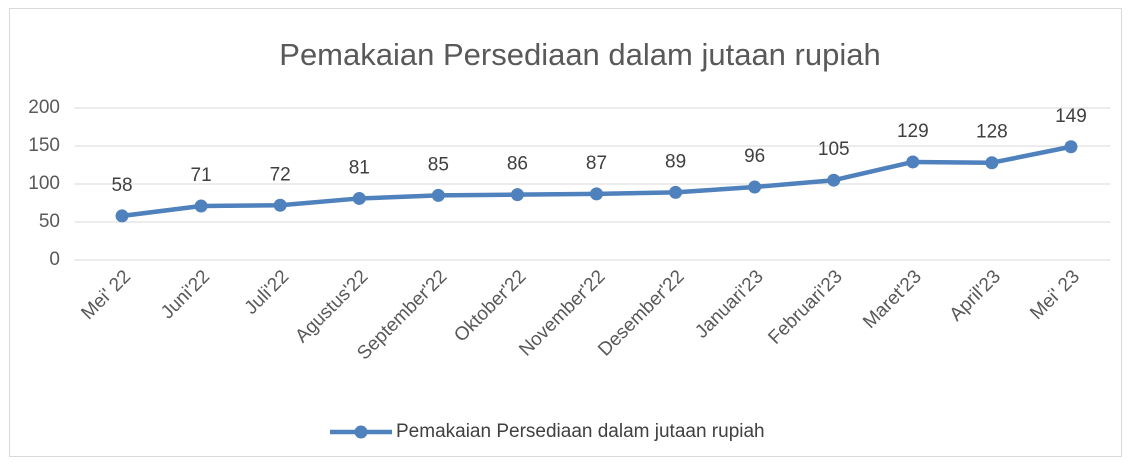  Describe the element at coordinates (49, 221) in the screenshot. I see `y-tick-label: 50` at that location.